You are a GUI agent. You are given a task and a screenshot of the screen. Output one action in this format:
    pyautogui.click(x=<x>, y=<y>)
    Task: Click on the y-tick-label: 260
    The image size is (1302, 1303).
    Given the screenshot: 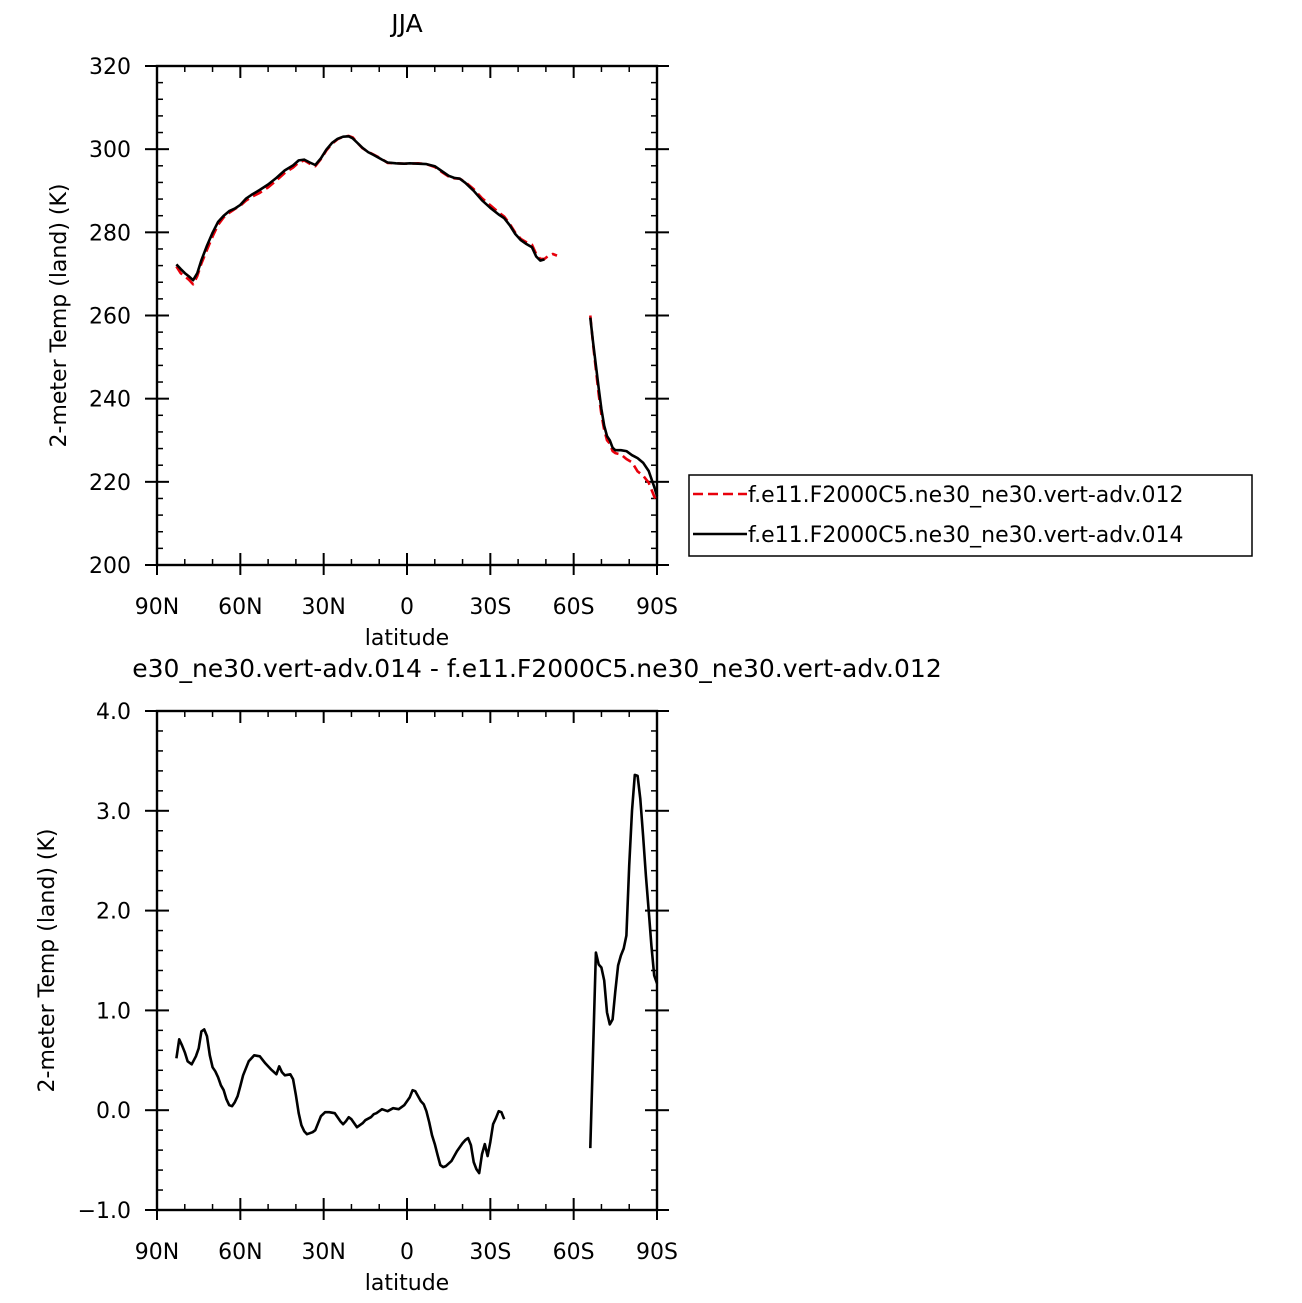 What is the action you would take?
    pyautogui.click(x=110, y=317)
    